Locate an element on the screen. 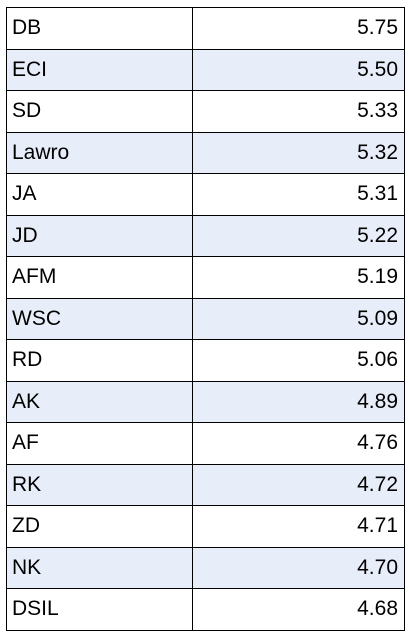 Image resolution: width=408 pixels, height=634 pixels. name-cell: DSIL is located at coordinates (100, 609).